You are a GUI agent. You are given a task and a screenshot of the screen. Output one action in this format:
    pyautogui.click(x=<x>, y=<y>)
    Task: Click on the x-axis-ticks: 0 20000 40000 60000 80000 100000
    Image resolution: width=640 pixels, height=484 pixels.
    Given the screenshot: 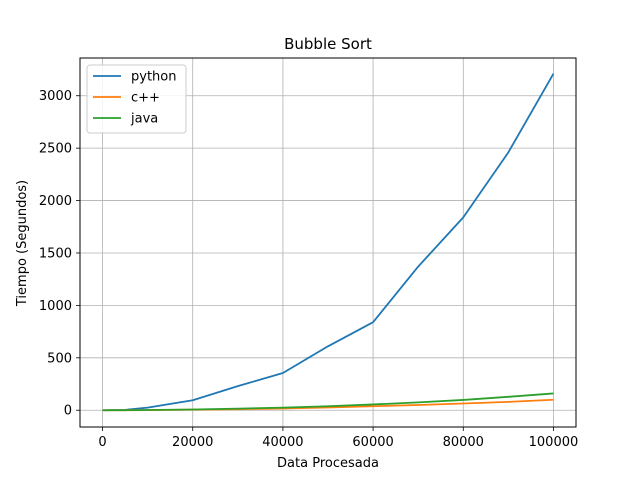 What is the action you would take?
    pyautogui.click(x=338, y=438)
    